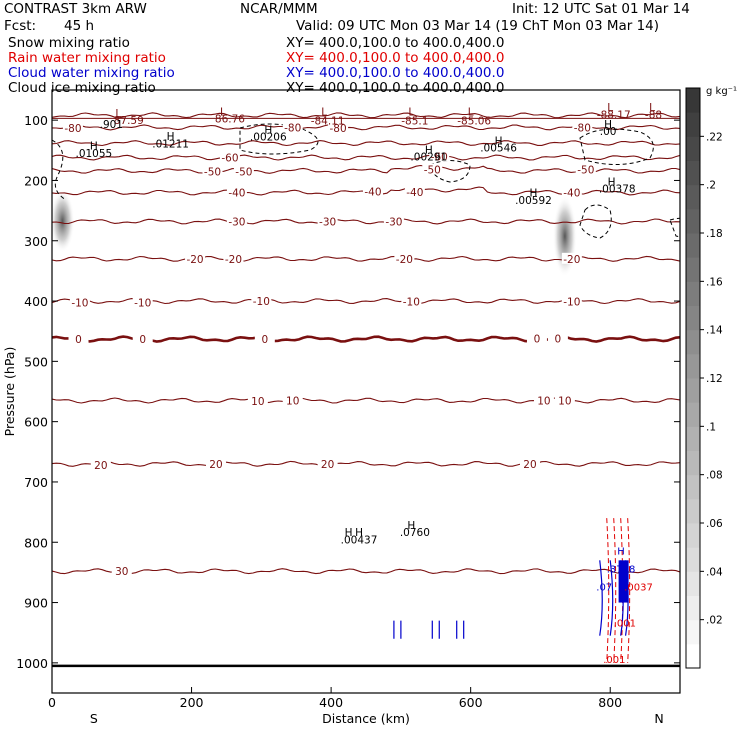  Describe the element at coordinates (192, 702) in the screenshot. I see `x-tick-label-200: 200` at that location.